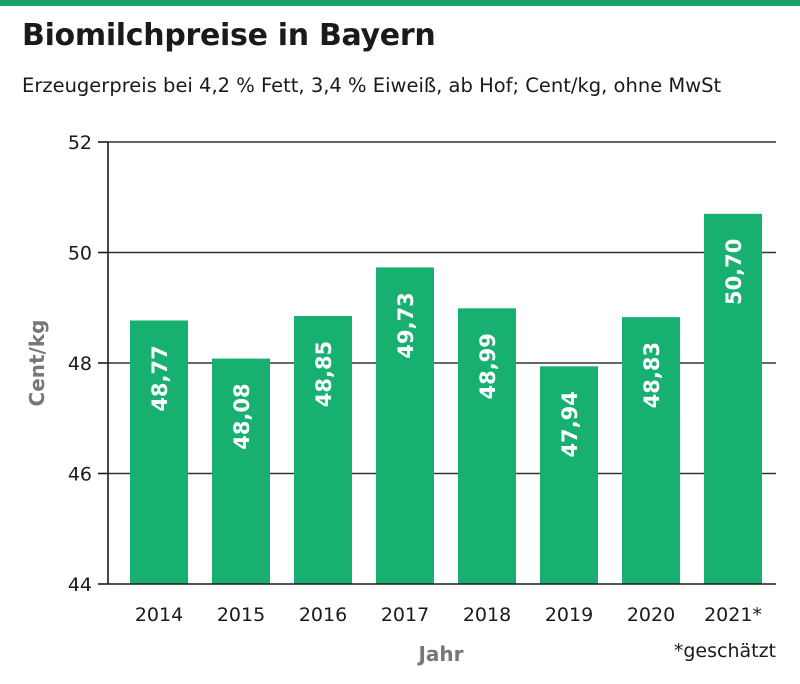 The width and height of the screenshot is (800, 684). I want to click on data-label: 48,77, so click(160, 378).